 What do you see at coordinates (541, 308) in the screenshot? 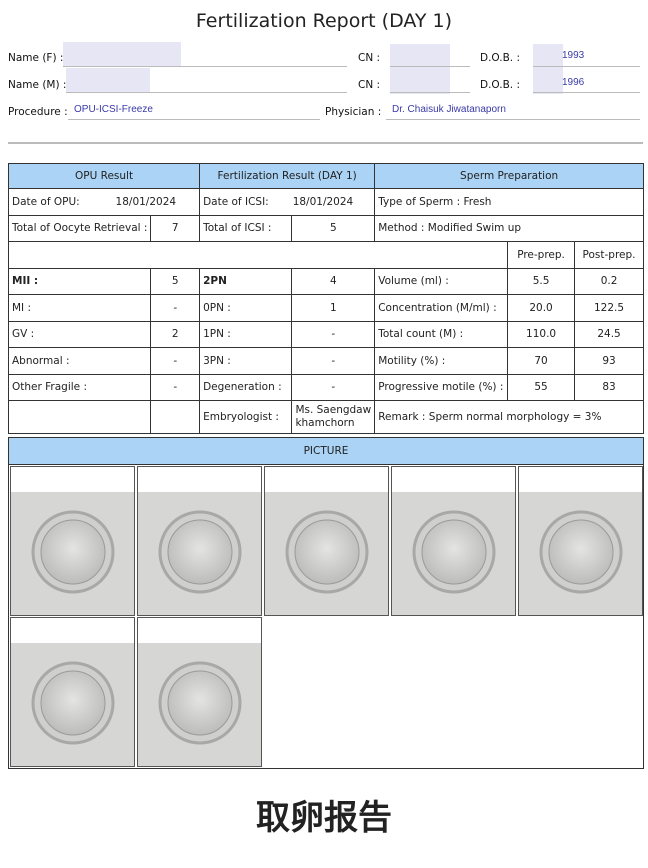
I see `row-value: 20.0` at bounding box center [541, 308].